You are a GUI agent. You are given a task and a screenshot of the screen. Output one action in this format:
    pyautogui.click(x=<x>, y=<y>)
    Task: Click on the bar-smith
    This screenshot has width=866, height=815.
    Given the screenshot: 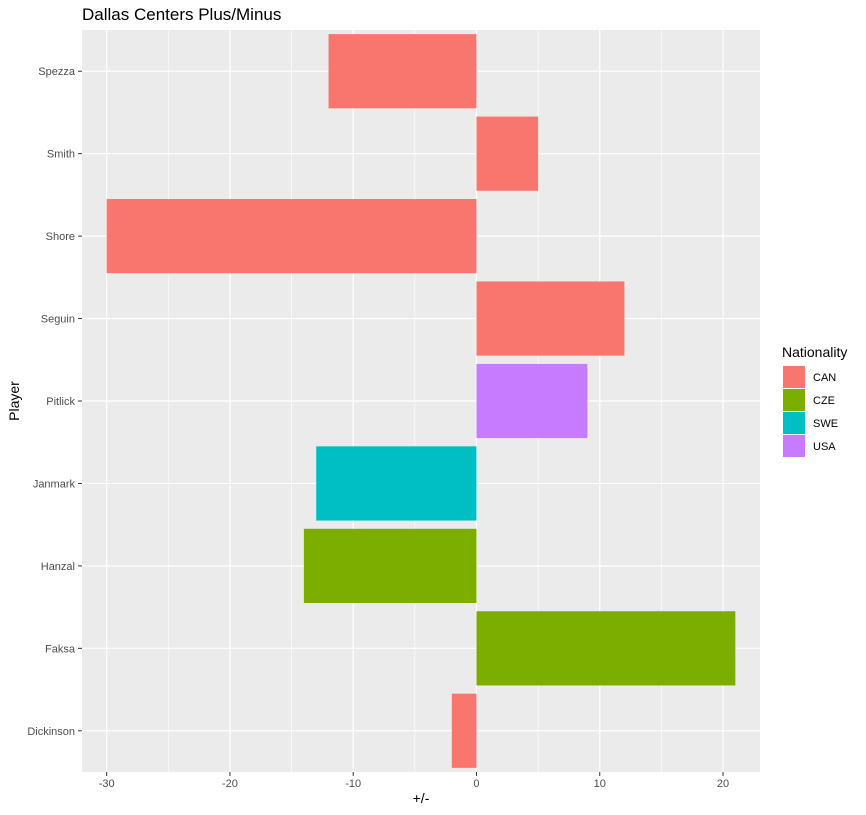 What is the action you would take?
    pyautogui.click(x=507, y=153)
    